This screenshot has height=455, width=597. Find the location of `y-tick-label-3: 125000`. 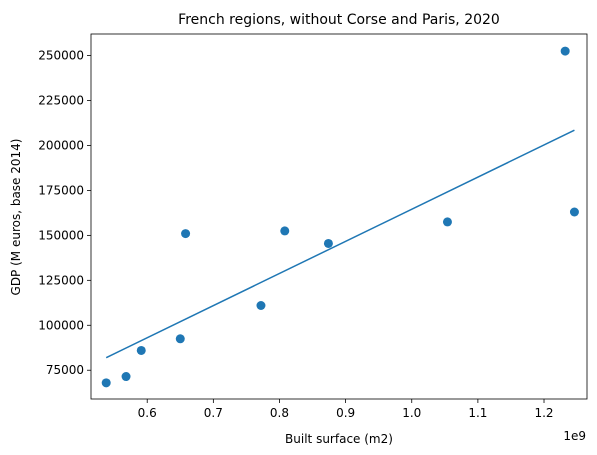

y-tick-label-3: 125000 is located at coordinates (61, 280).